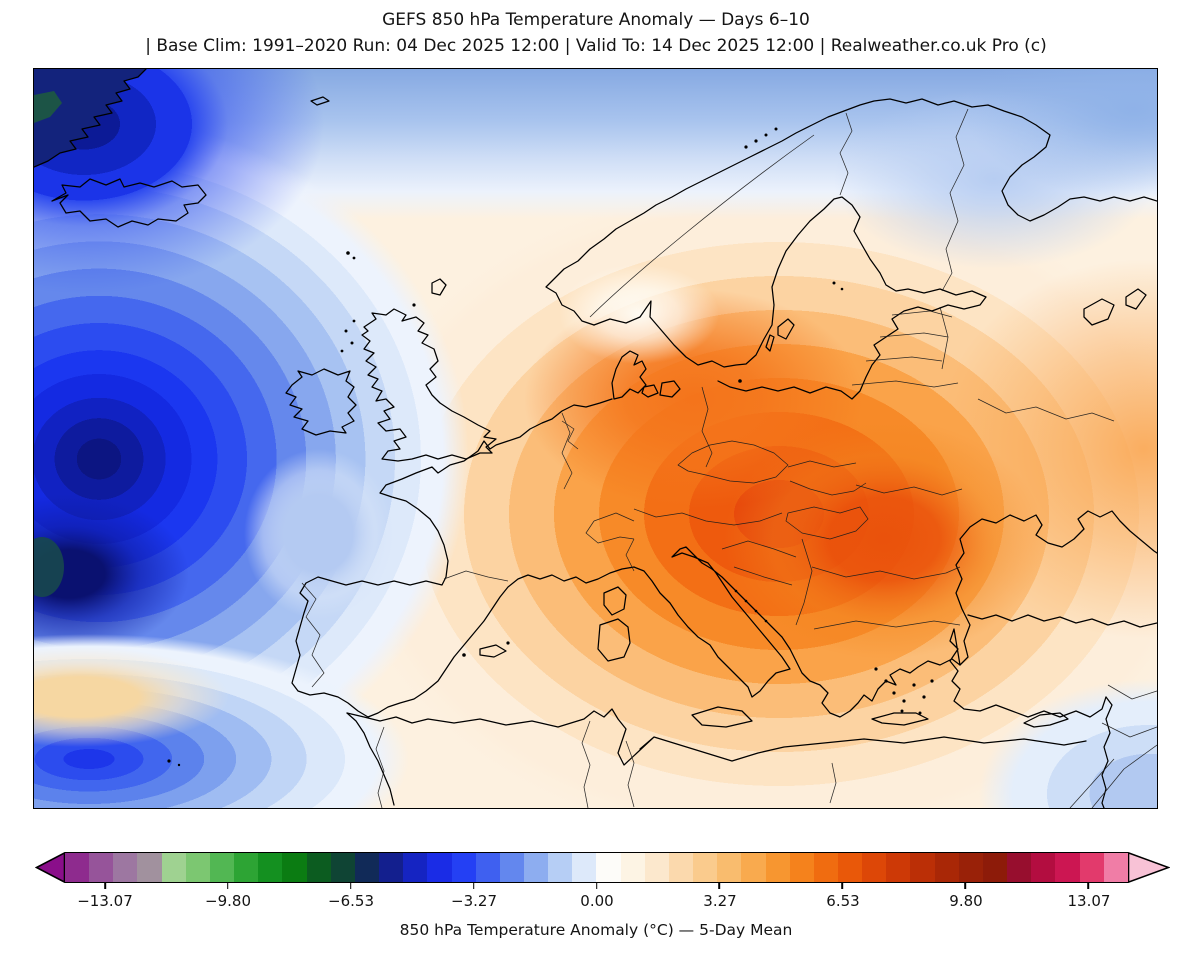 This screenshot has height=958, width=1192. I want to click on colorbar-tick-label: −9.80, so click(228, 901).